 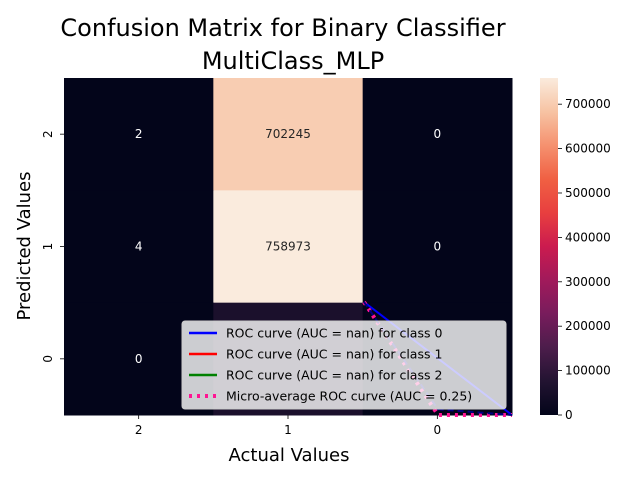 I want to click on legend-entry-label: ROC curve (AUC = nan) for class 1, so click(x=334, y=354).